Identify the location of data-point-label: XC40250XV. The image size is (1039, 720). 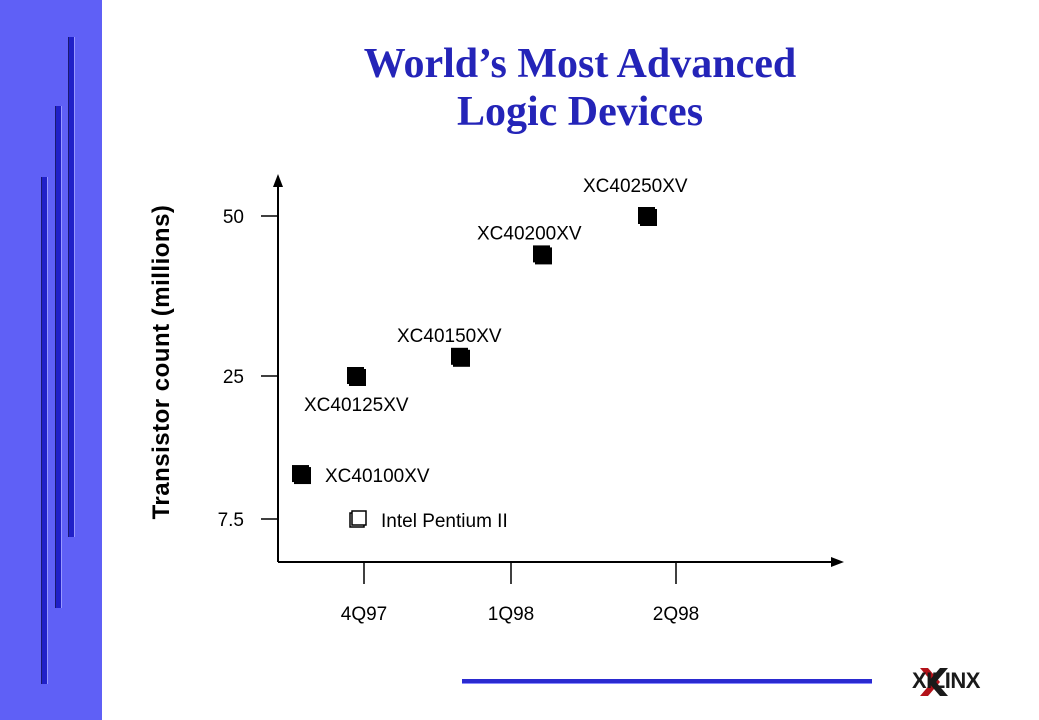
(635, 186).